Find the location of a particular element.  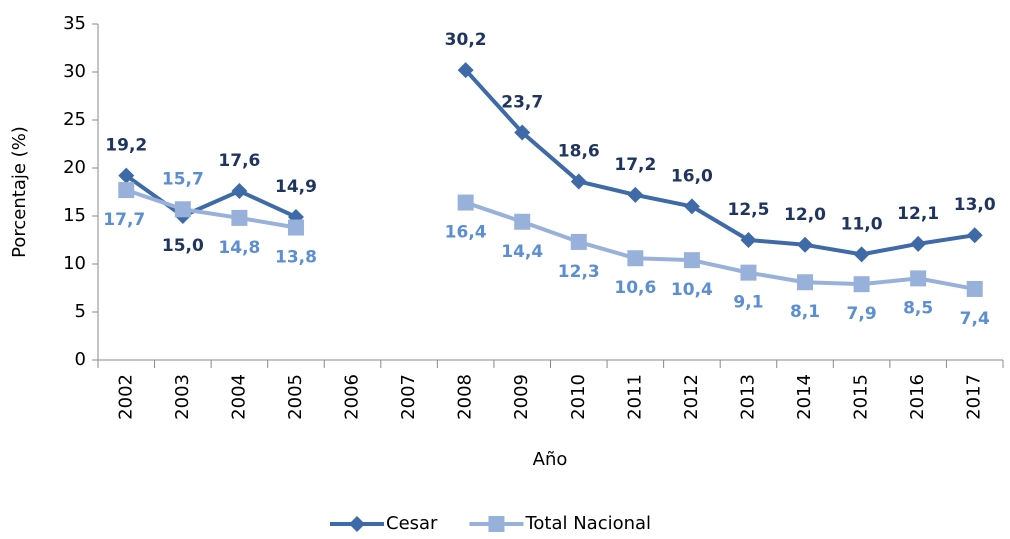

value-label: 12,1 is located at coordinates (918, 214).